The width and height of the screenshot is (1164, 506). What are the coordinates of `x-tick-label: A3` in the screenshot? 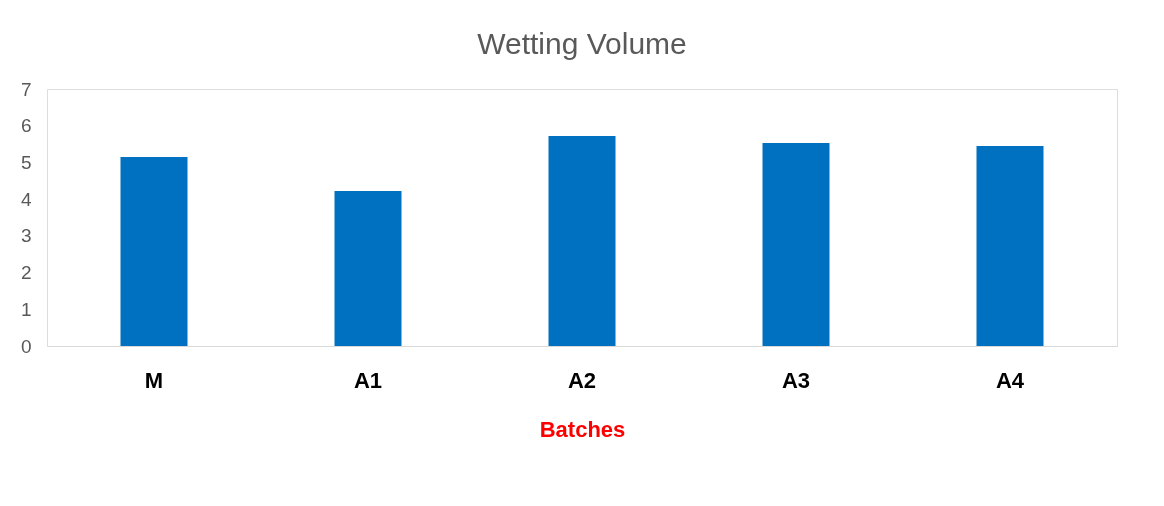 It's located at (796, 380).